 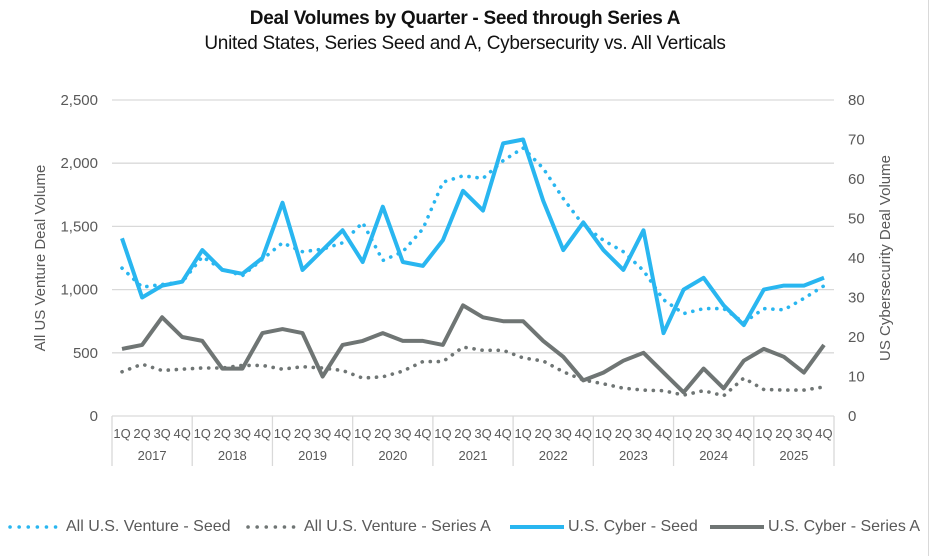 What do you see at coordinates (79, 100) in the screenshot?
I see `y-left-tick-label: 2,500` at bounding box center [79, 100].